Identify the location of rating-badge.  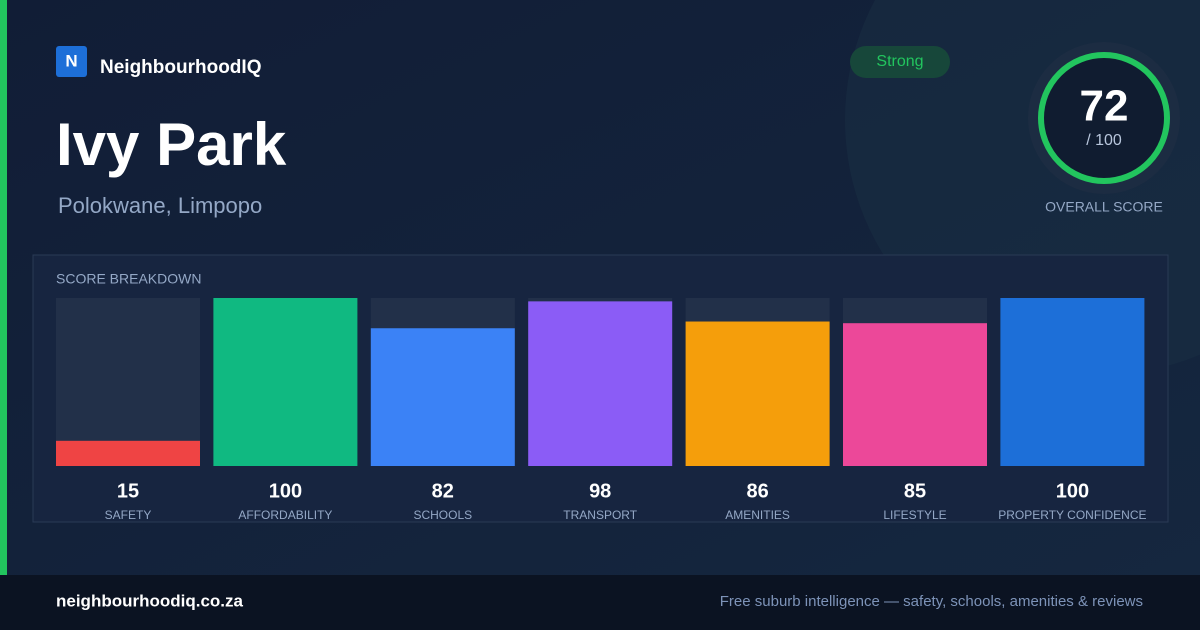
(900, 62).